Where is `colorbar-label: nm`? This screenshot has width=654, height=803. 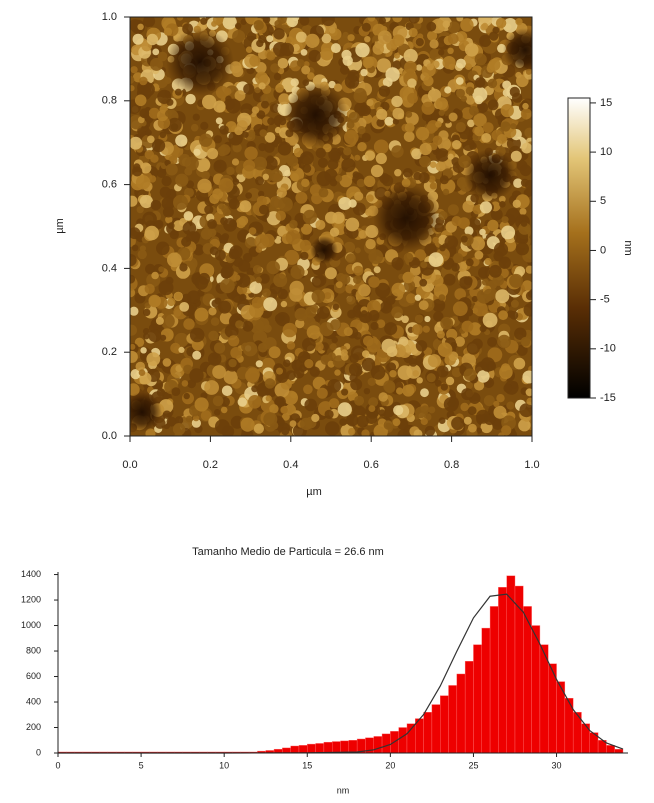 colorbar-label: nm is located at coordinates (628, 247).